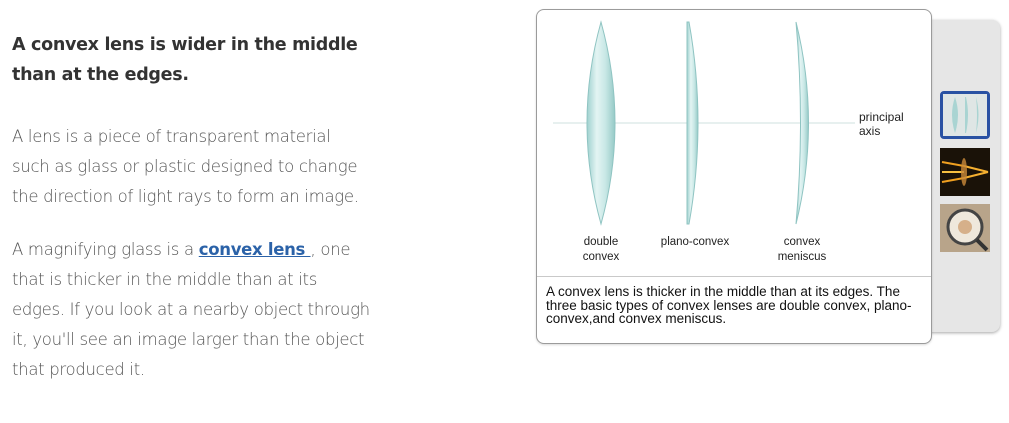 The height and width of the screenshot is (423, 1009). What do you see at coordinates (704, 123) in the screenshot?
I see `lens-diagram` at bounding box center [704, 123].